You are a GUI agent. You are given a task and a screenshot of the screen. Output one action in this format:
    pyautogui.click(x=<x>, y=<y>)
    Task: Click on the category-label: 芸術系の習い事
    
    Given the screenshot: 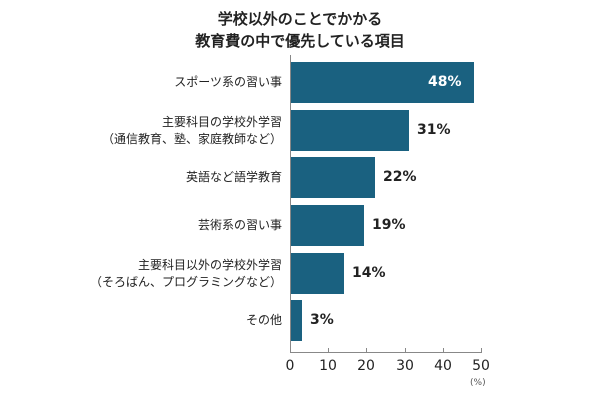 What is the action you would take?
    pyautogui.click(x=240, y=225)
    